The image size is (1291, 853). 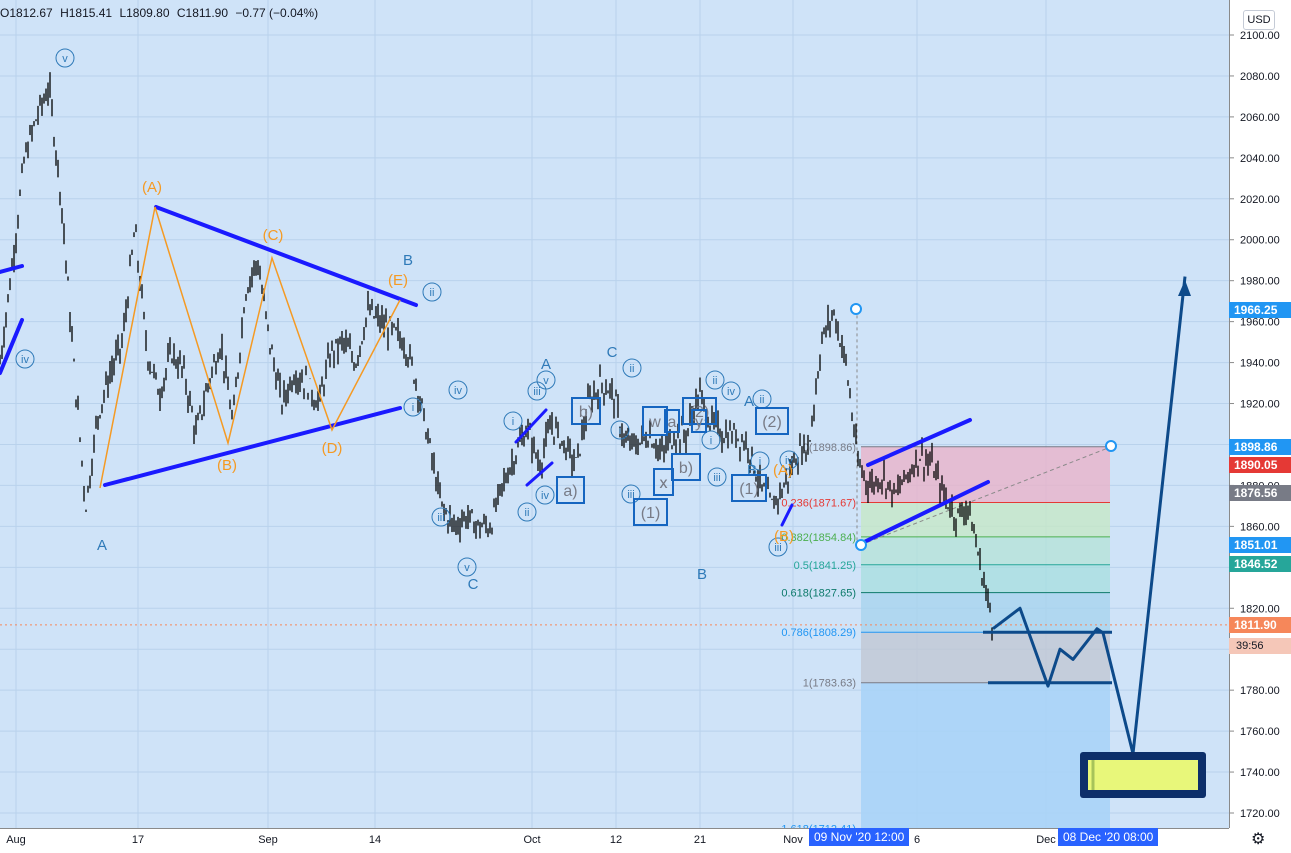 What do you see at coordinates (1260, 773) in the screenshot?
I see `price-tick-label: 1740.00` at bounding box center [1260, 773].